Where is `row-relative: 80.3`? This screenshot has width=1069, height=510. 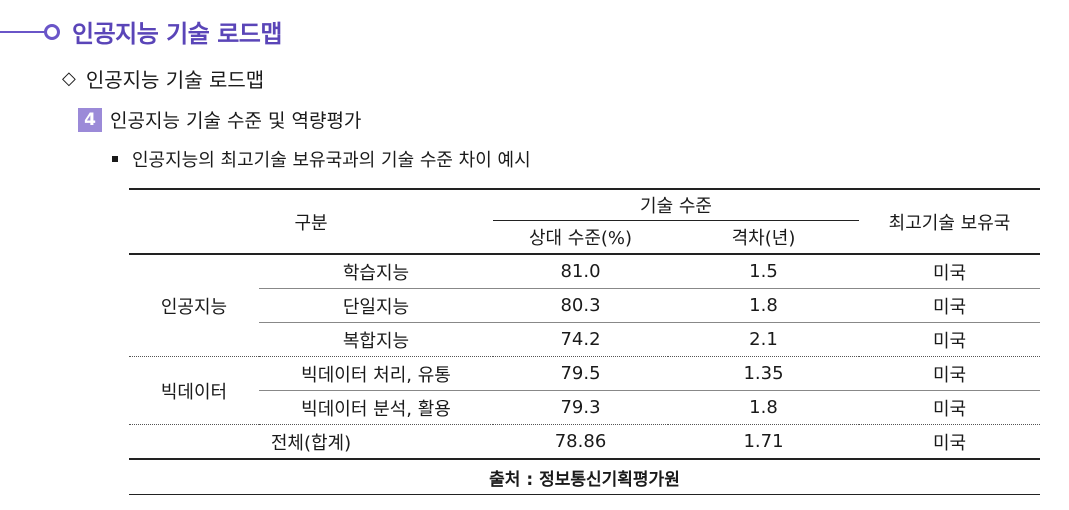 row-relative: 80.3 is located at coordinates (580, 305).